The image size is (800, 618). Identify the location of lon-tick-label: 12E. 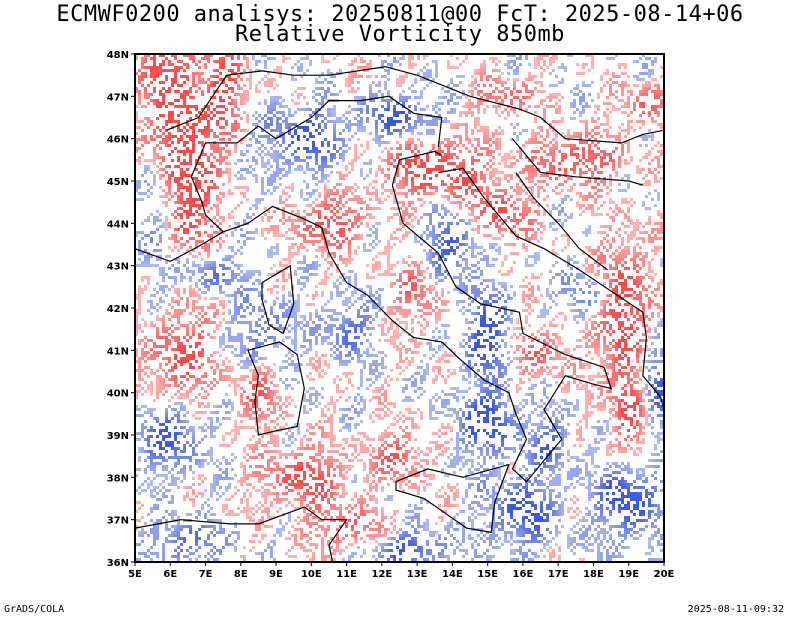
(381, 574).